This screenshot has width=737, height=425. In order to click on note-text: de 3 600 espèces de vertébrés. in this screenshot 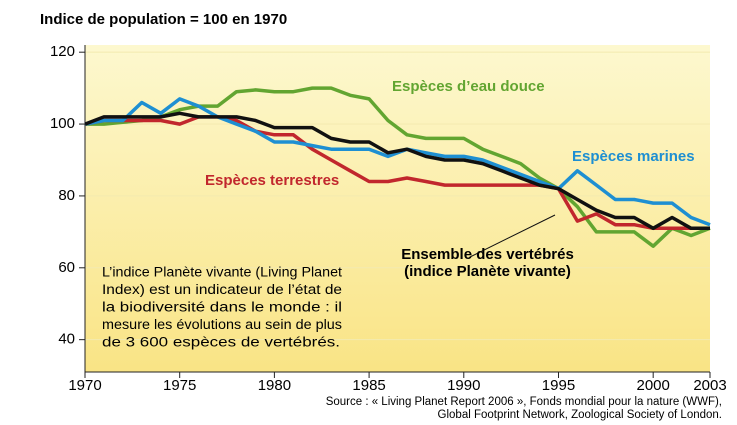, I will do `click(221, 342)`.